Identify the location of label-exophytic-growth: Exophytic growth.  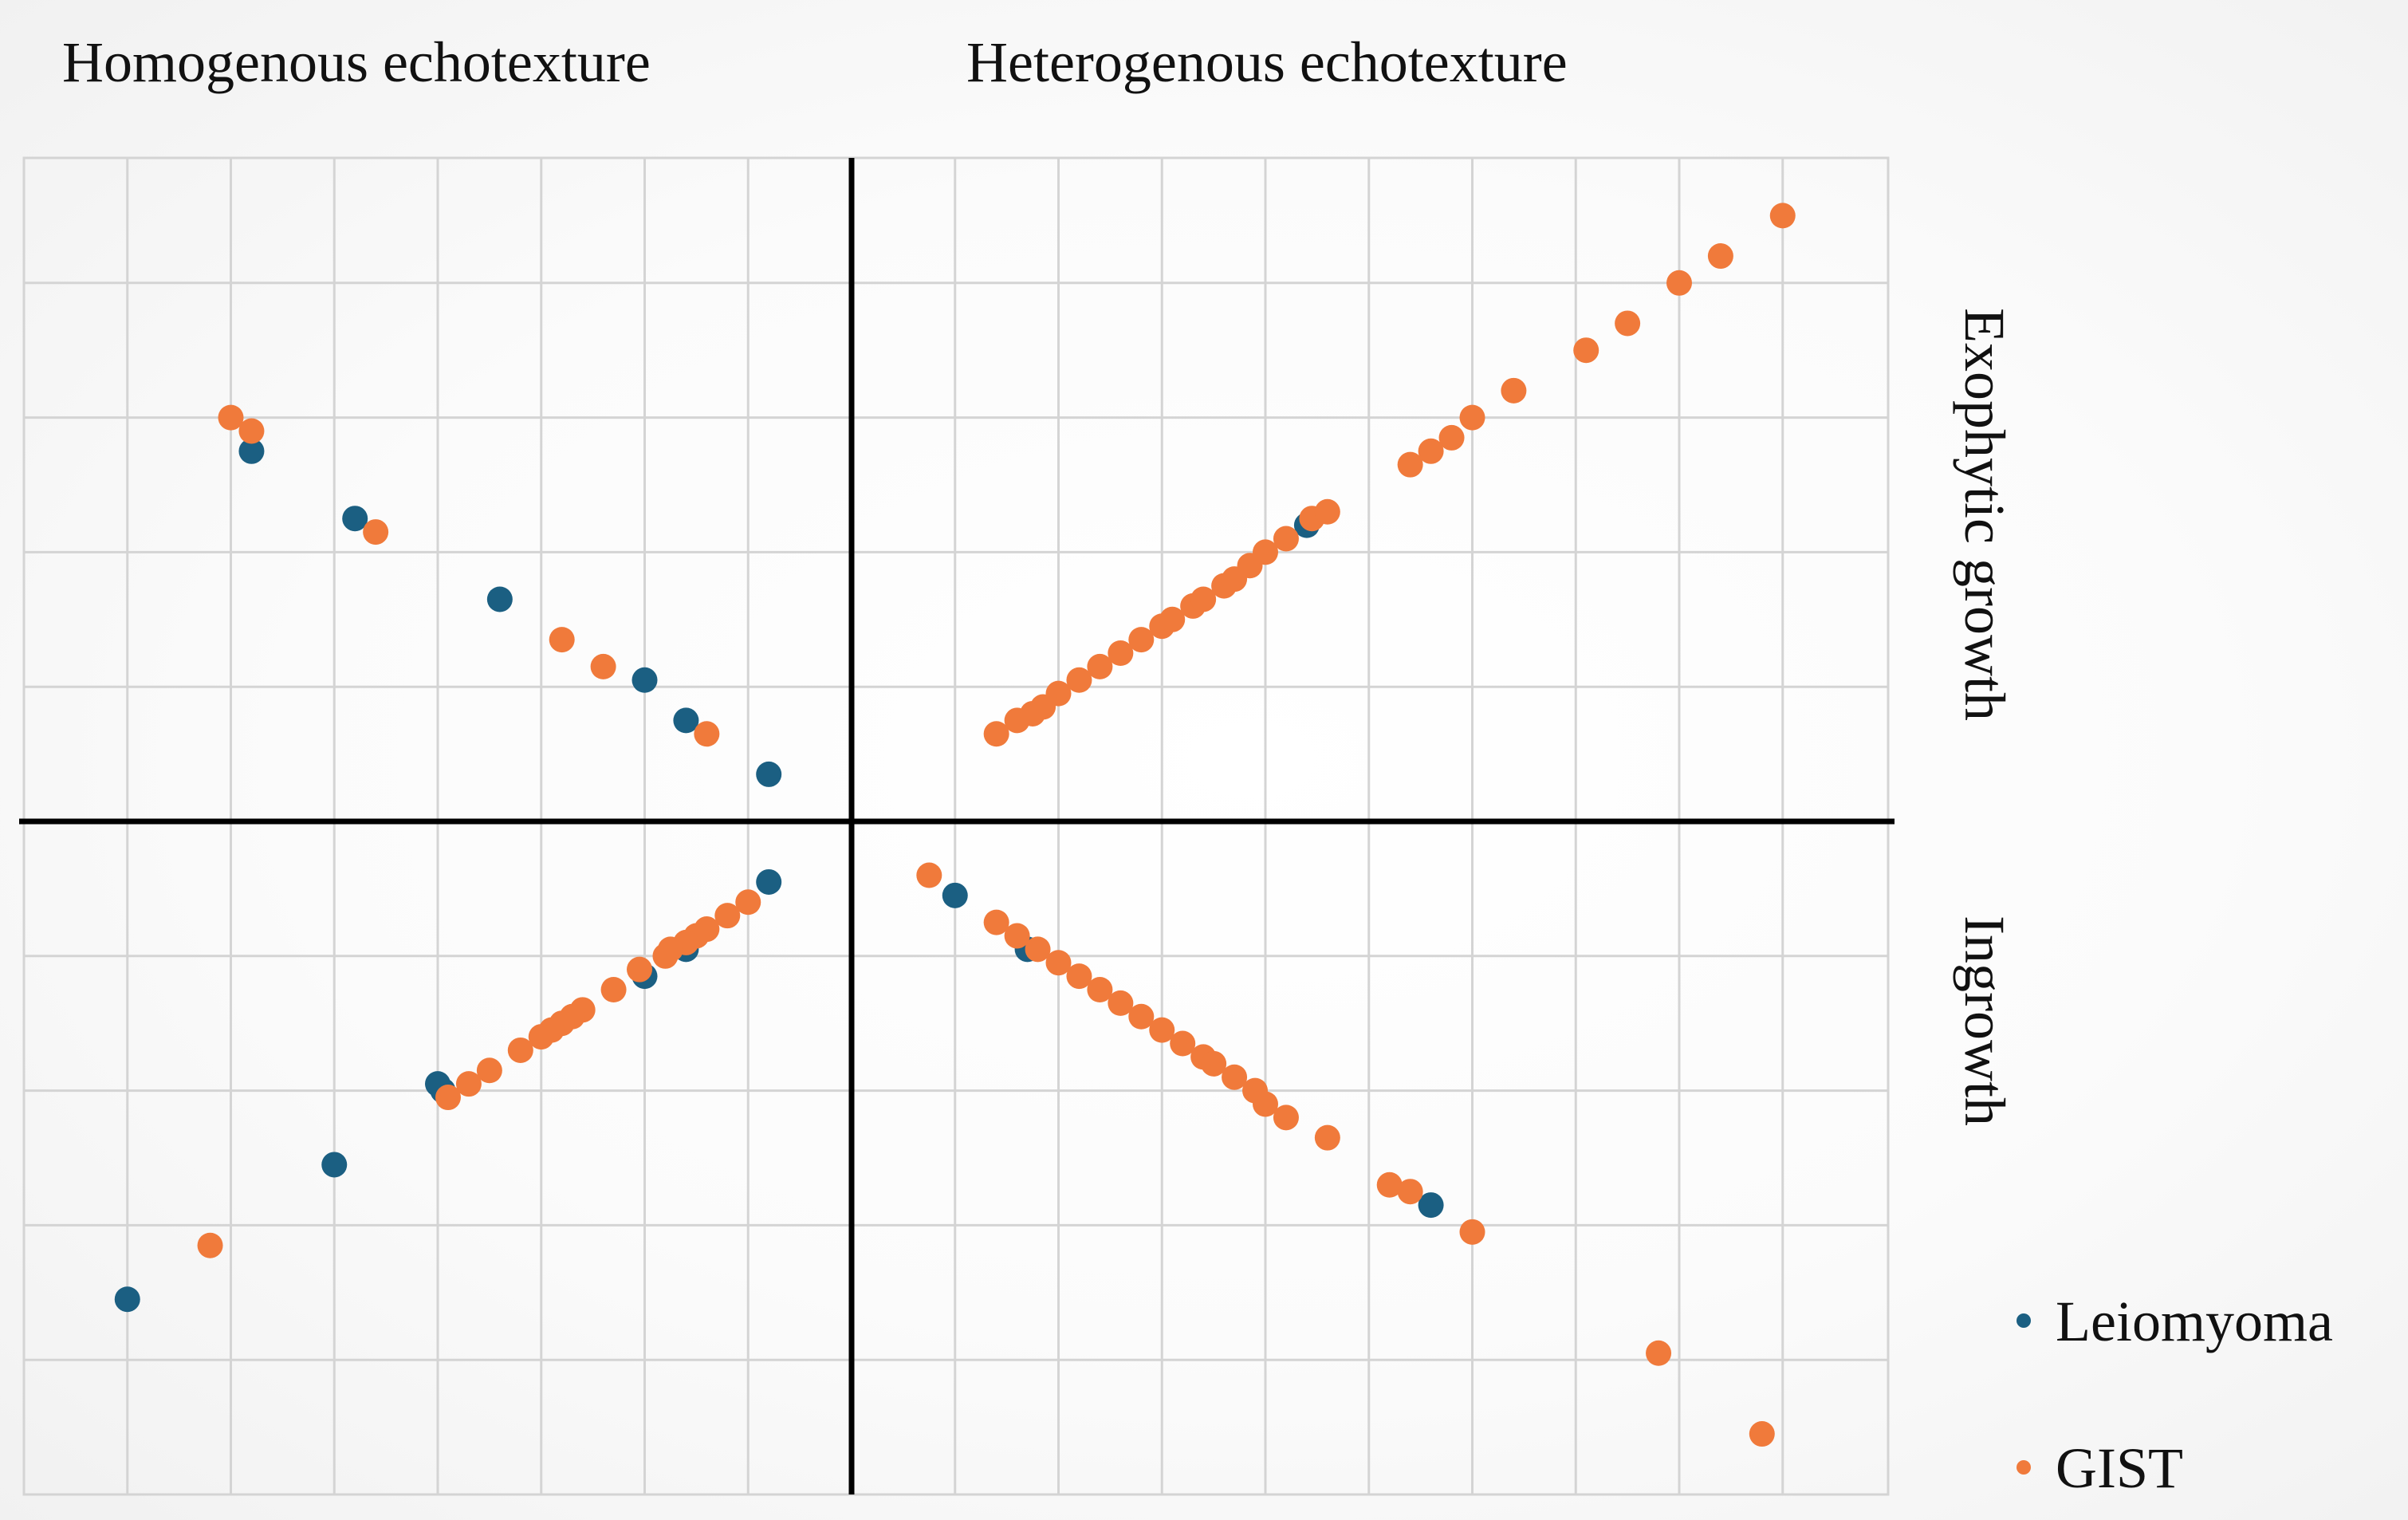
(1985, 514).